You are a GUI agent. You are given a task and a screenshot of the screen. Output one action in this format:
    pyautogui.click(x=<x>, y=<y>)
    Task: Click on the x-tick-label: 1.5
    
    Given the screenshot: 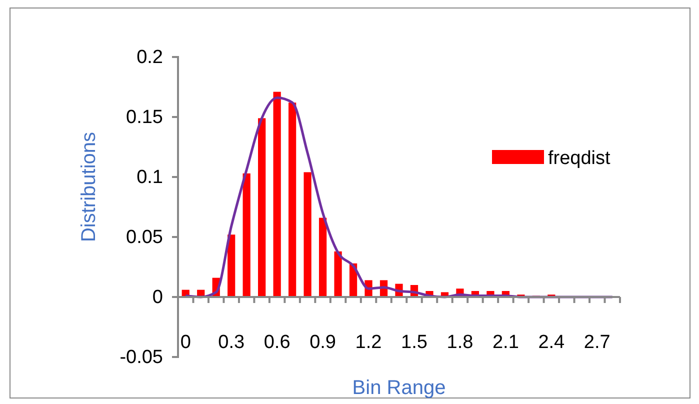 What is the action you would take?
    pyautogui.click(x=414, y=342)
    